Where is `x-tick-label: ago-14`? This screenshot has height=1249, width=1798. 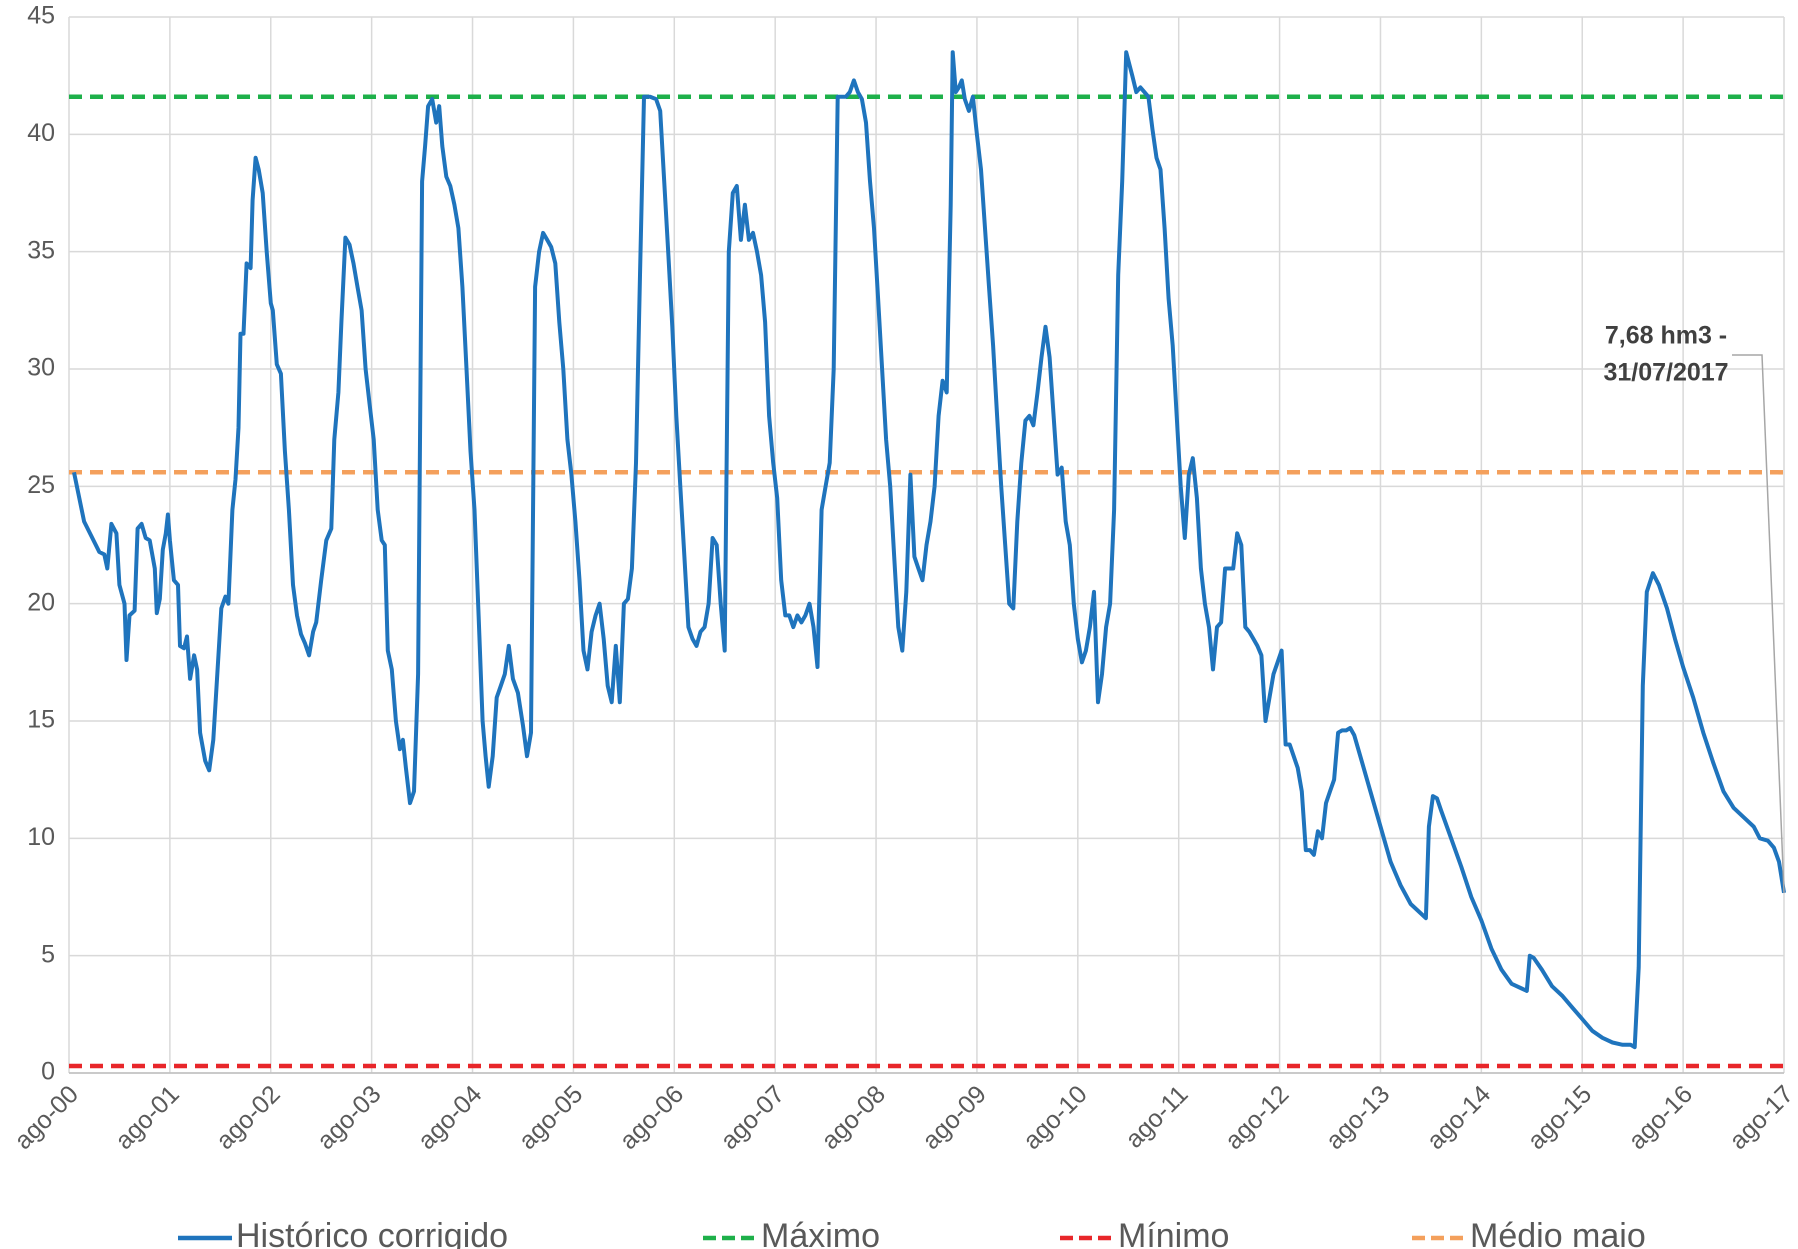 x-tick-label: ago-14 is located at coordinates (1458, 1117).